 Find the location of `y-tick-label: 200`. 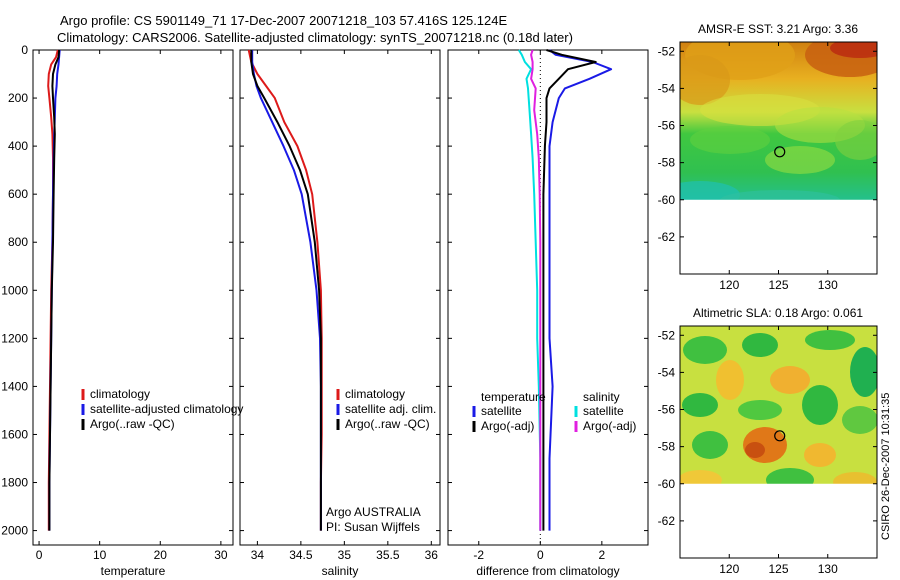

y-tick-label: 200 is located at coordinates (18, 98).